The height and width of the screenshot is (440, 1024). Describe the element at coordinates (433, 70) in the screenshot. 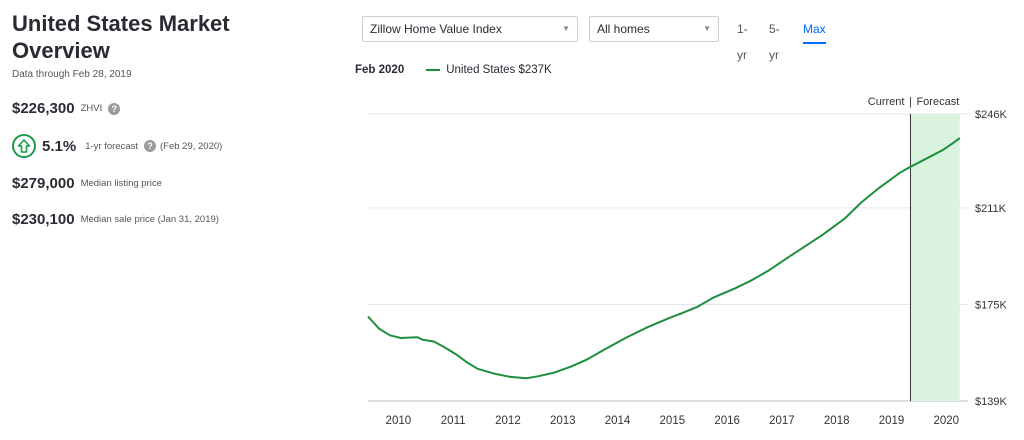

I see `legend-swatch` at that location.